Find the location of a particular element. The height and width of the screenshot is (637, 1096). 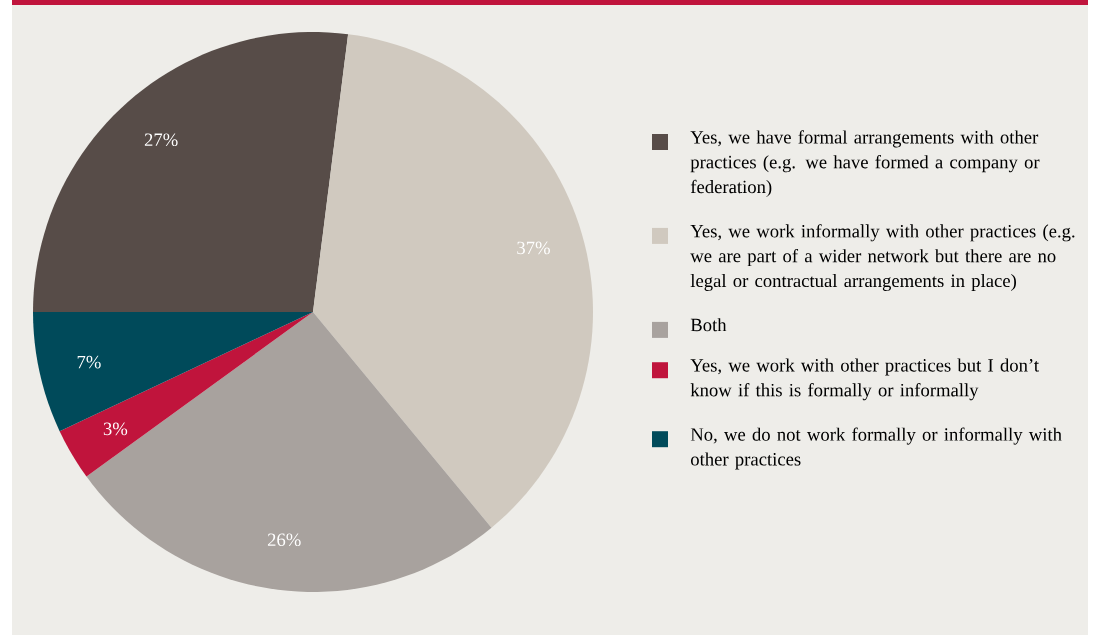

legend-label: Yes, we have formal arrangements with other practices (e.g. we have formed a company or federation) is located at coordinates (865, 163).